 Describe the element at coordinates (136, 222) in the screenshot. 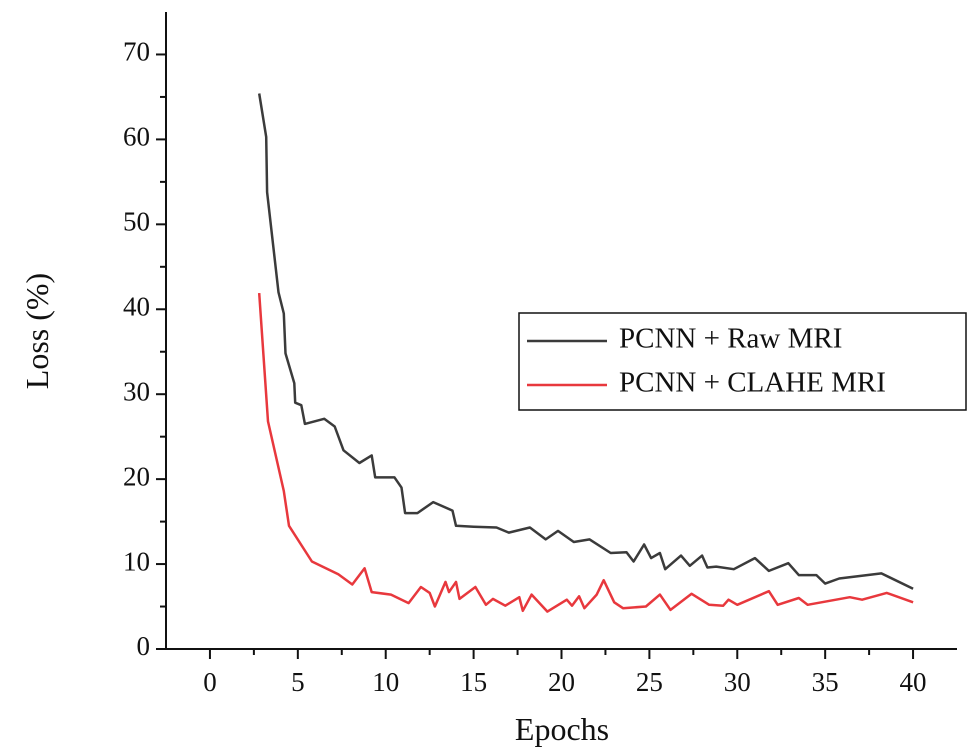

I see `y-tick-label: 50` at that location.